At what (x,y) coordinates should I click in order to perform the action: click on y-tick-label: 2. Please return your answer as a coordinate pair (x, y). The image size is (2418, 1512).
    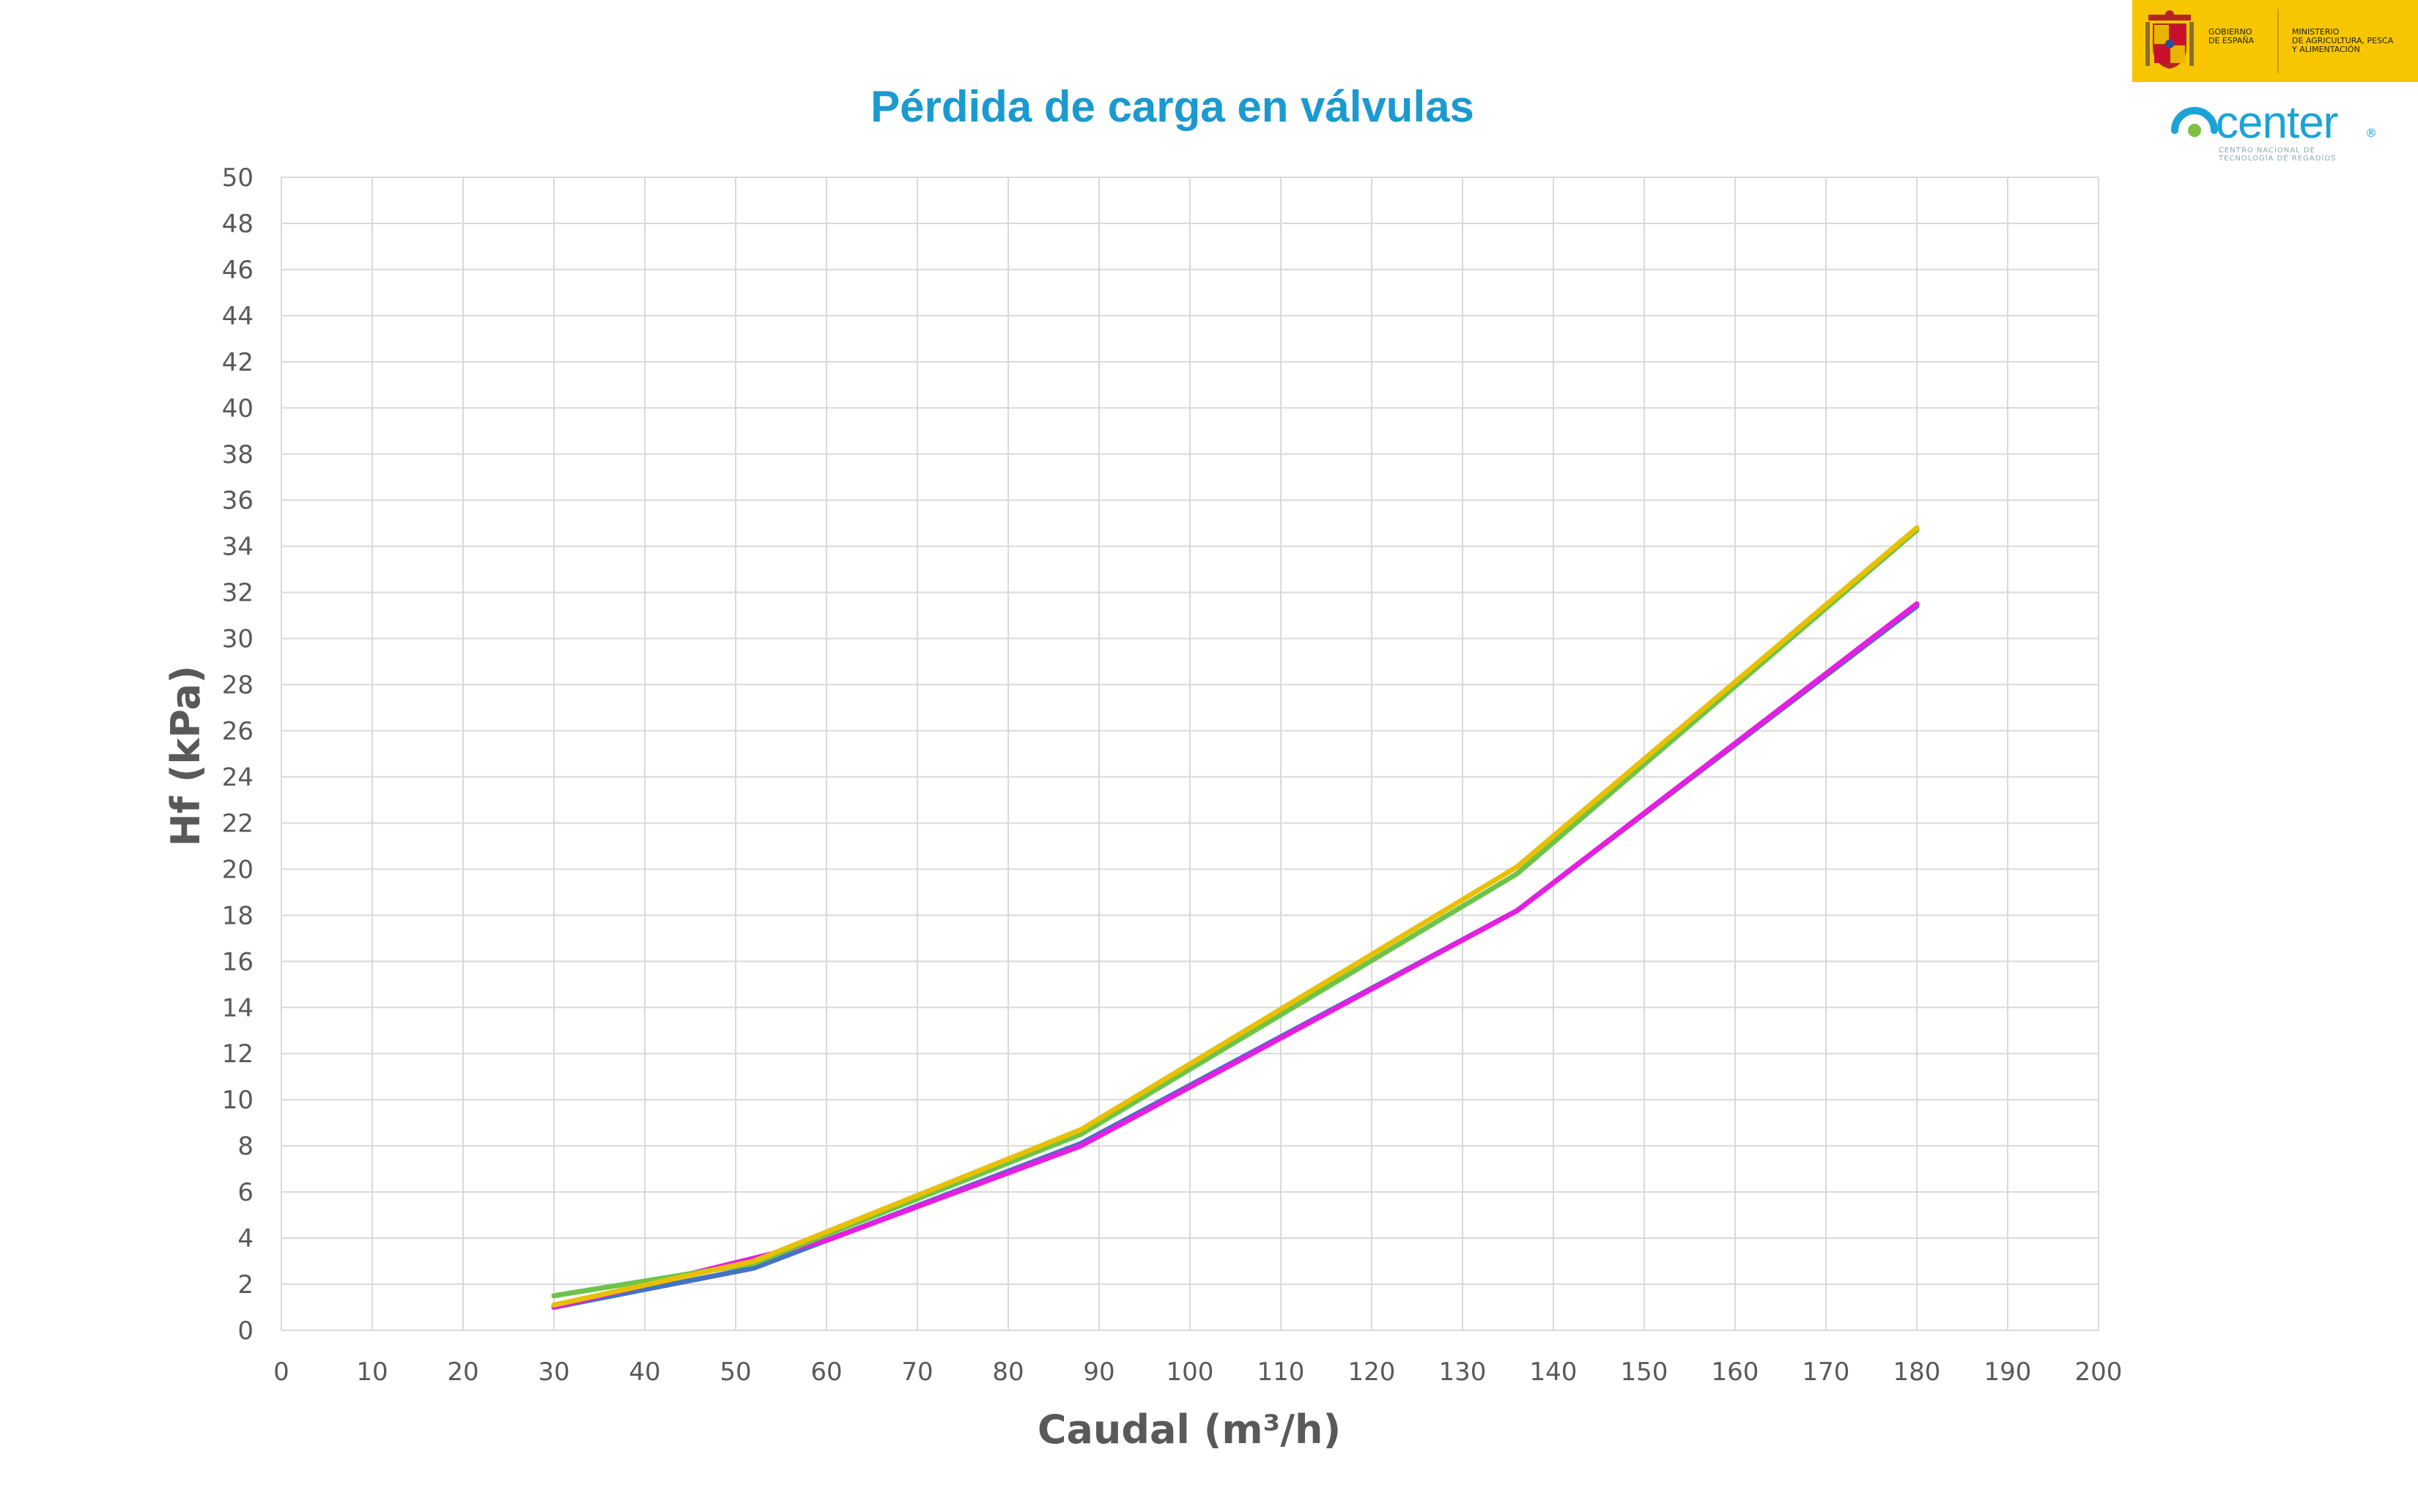
    Looking at the image, I should click on (246, 1285).